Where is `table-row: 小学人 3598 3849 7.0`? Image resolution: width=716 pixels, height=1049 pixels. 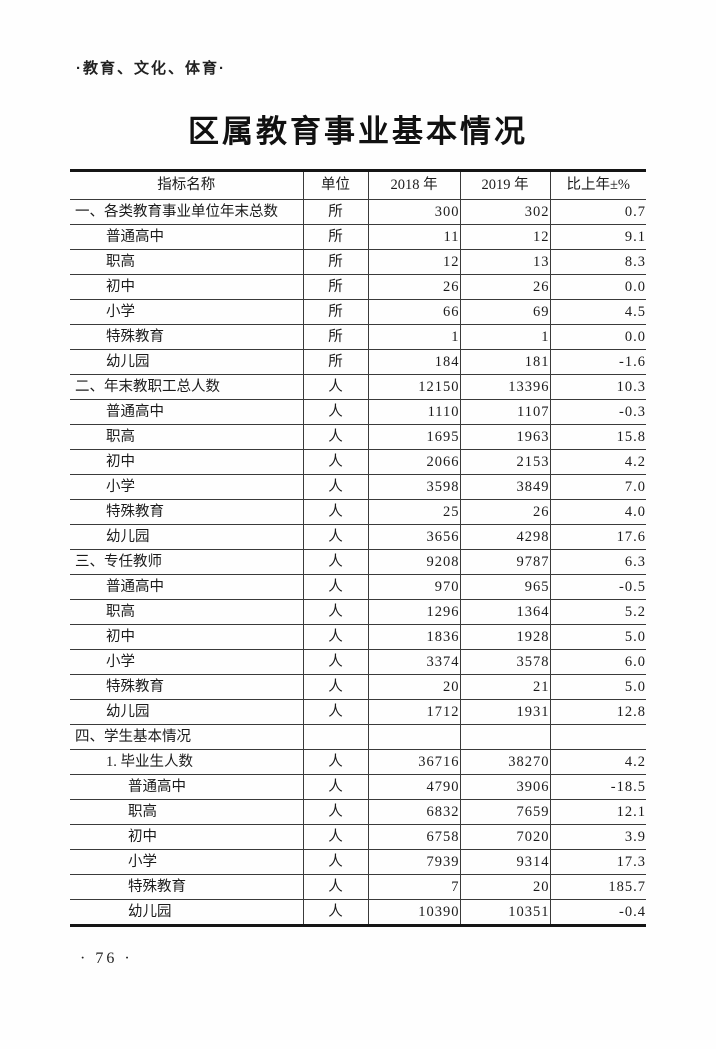
table-row: 小学人 3598 3849 7.0 is located at coordinates (358, 487).